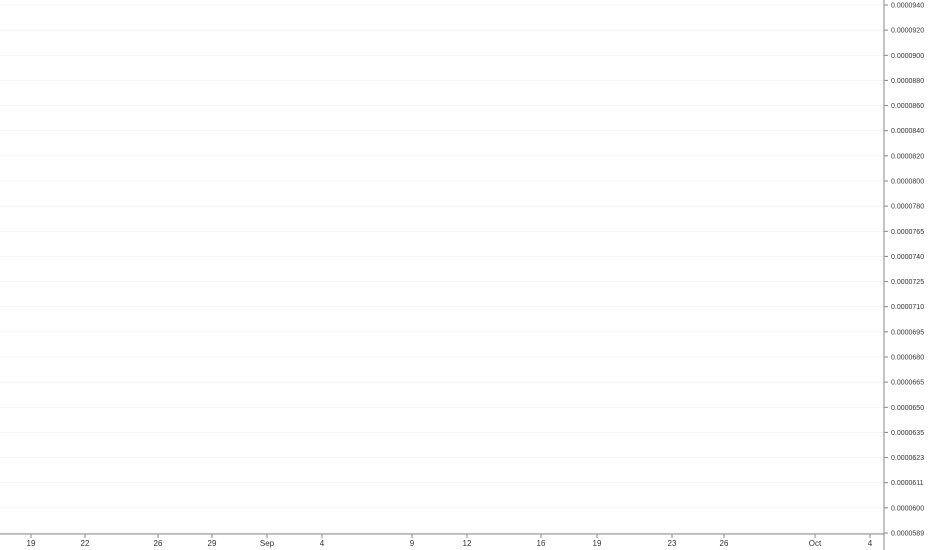  Describe the element at coordinates (907, 332) in the screenshot. I see `y-tick-label: 0.0000695` at that location.